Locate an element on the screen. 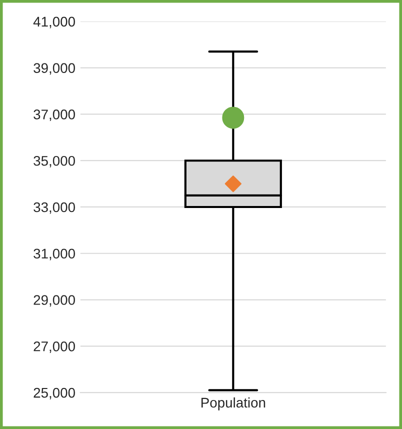  y-tick-label: 25,000 is located at coordinates (54, 394).